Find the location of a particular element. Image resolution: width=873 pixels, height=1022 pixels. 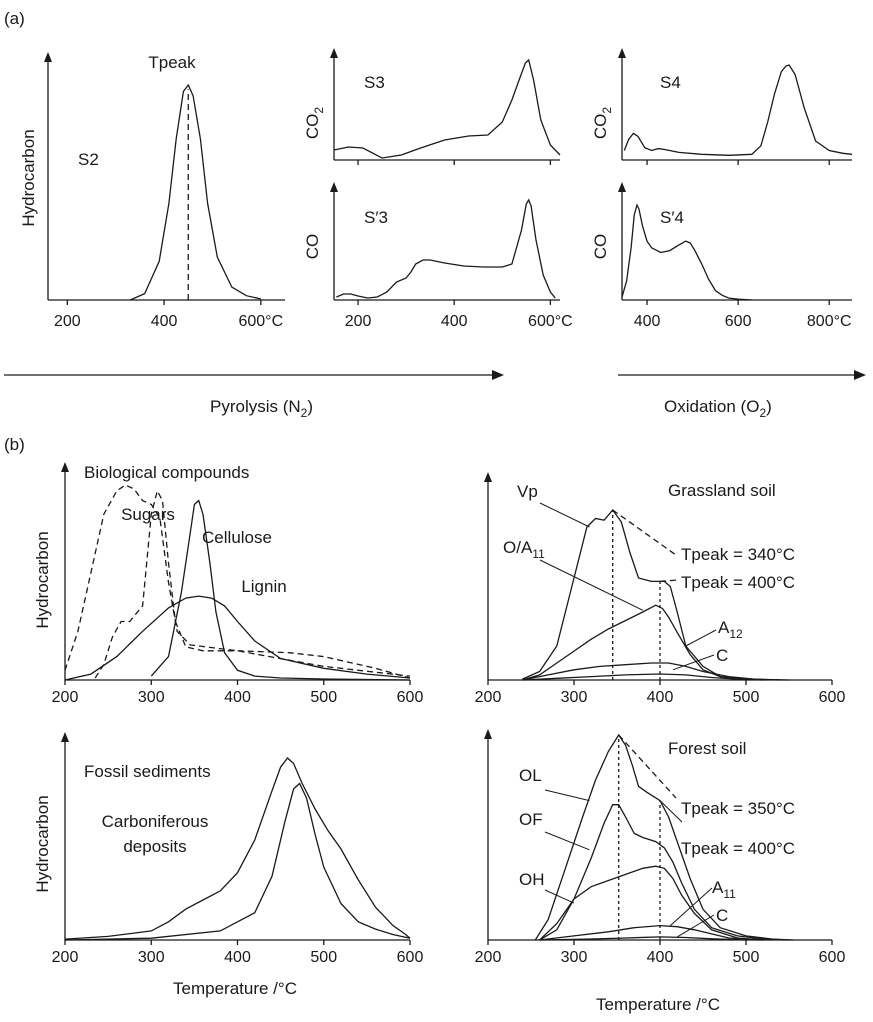

chart-title: Biological compounds is located at coordinates (166, 472).